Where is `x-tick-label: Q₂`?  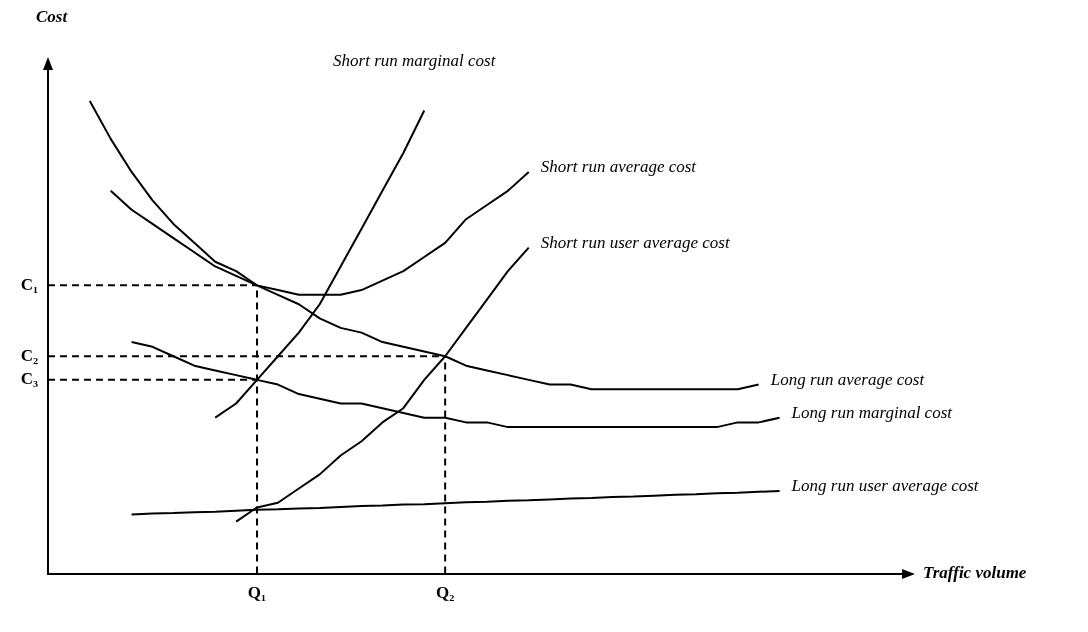
x-tick-label: Q₂ is located at coordinates (445, 593).